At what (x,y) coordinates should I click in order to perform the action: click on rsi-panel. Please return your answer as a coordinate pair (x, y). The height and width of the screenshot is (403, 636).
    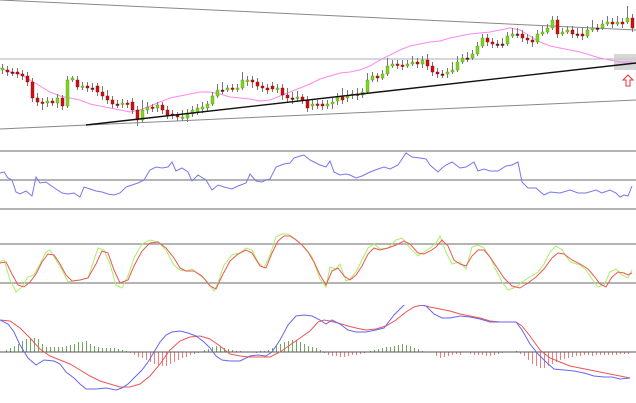
    Looking at the image, I should click on (318, 180).